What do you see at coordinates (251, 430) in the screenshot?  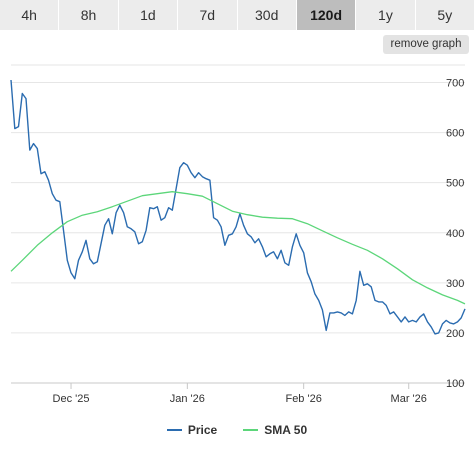 I see `sma-line-swatch` at bounding box center [251, 430].